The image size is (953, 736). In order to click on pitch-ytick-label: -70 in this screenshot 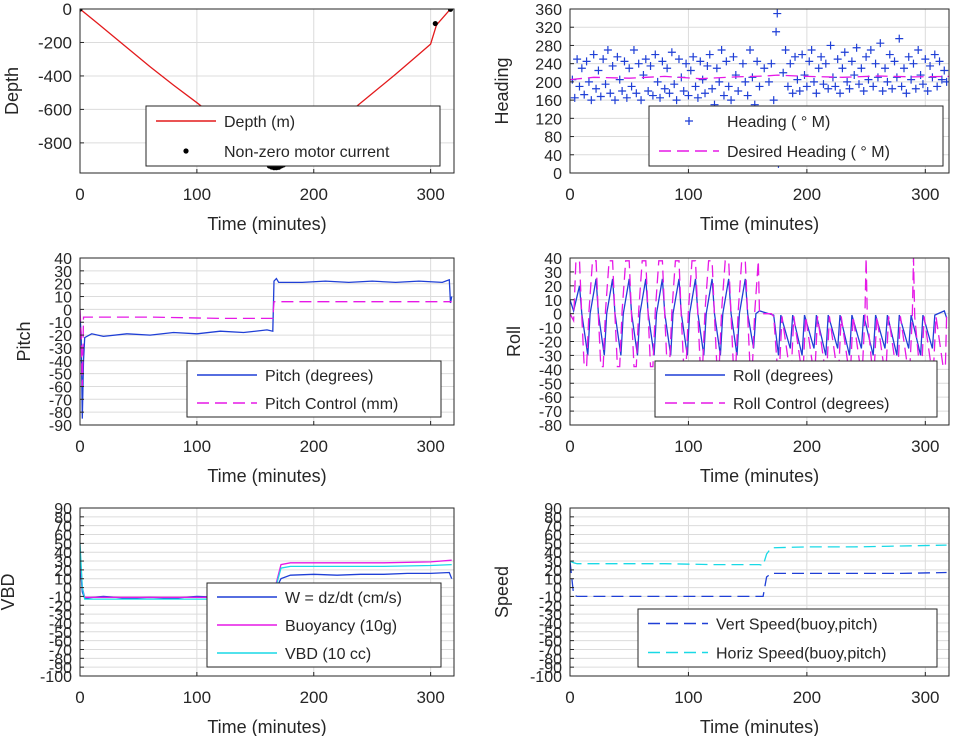, I will do `click(60, 400)`.